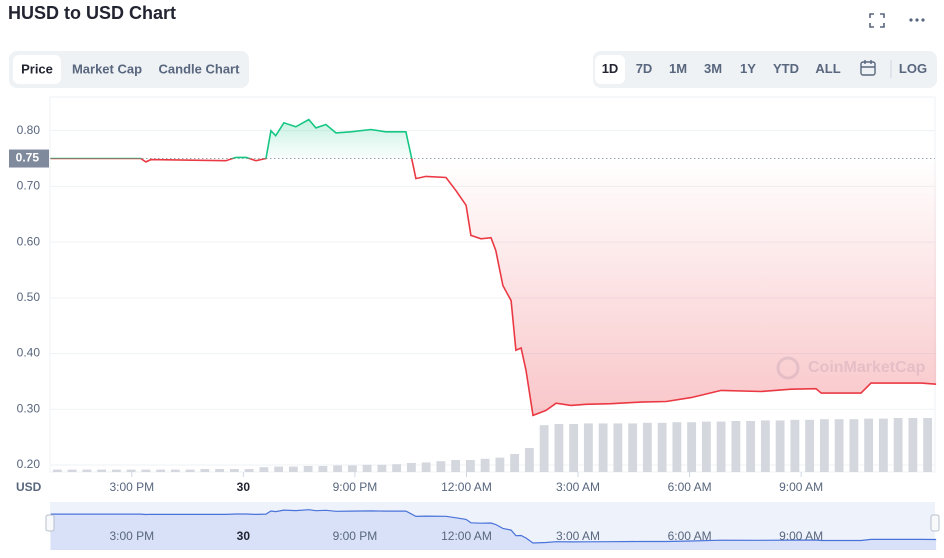 Image resolution: width=944 pixels, height=558 pixels. Describe the element at coordinates (131, 487) in the screenshot. I see `x-tick-label: 3:00 PM` at that location.